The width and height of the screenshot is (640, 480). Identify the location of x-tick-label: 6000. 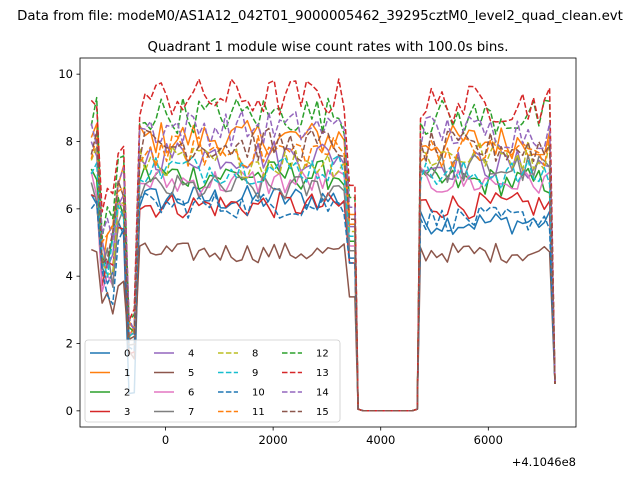
(488, 440).